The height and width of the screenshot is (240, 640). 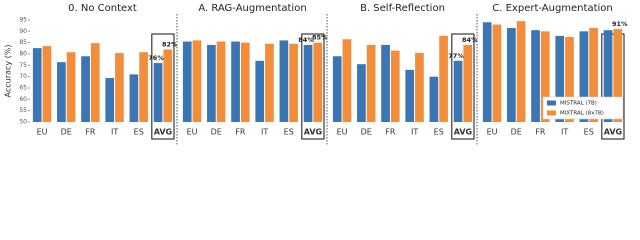 What do you see at coordinates (8, 71) in the screenshot?
I see `y-axis-label: Accuracy (%)` at bounding box center [8, 71].